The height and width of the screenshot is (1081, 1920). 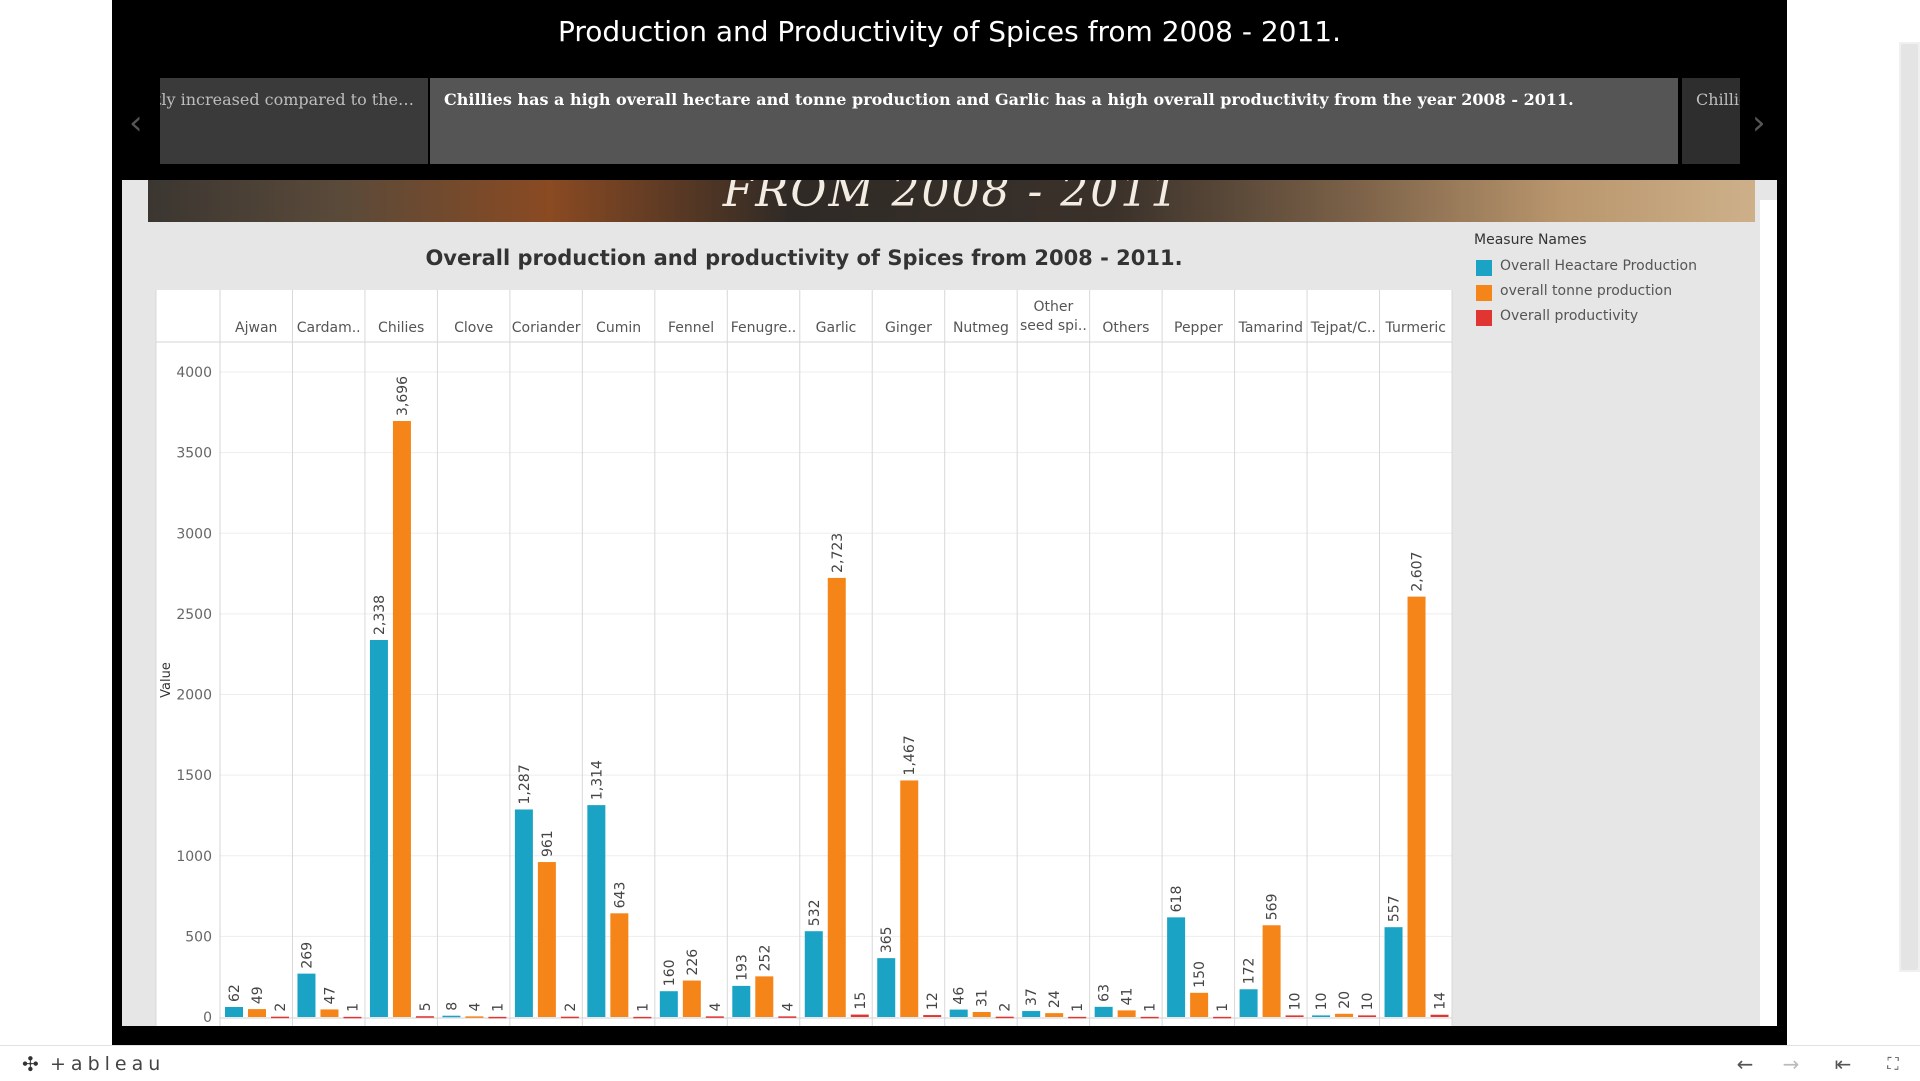 What do you see at coordinates (1006, 1007) in the screenshot?
I see `data-label: 2` at bounding box center [1006, 1007].